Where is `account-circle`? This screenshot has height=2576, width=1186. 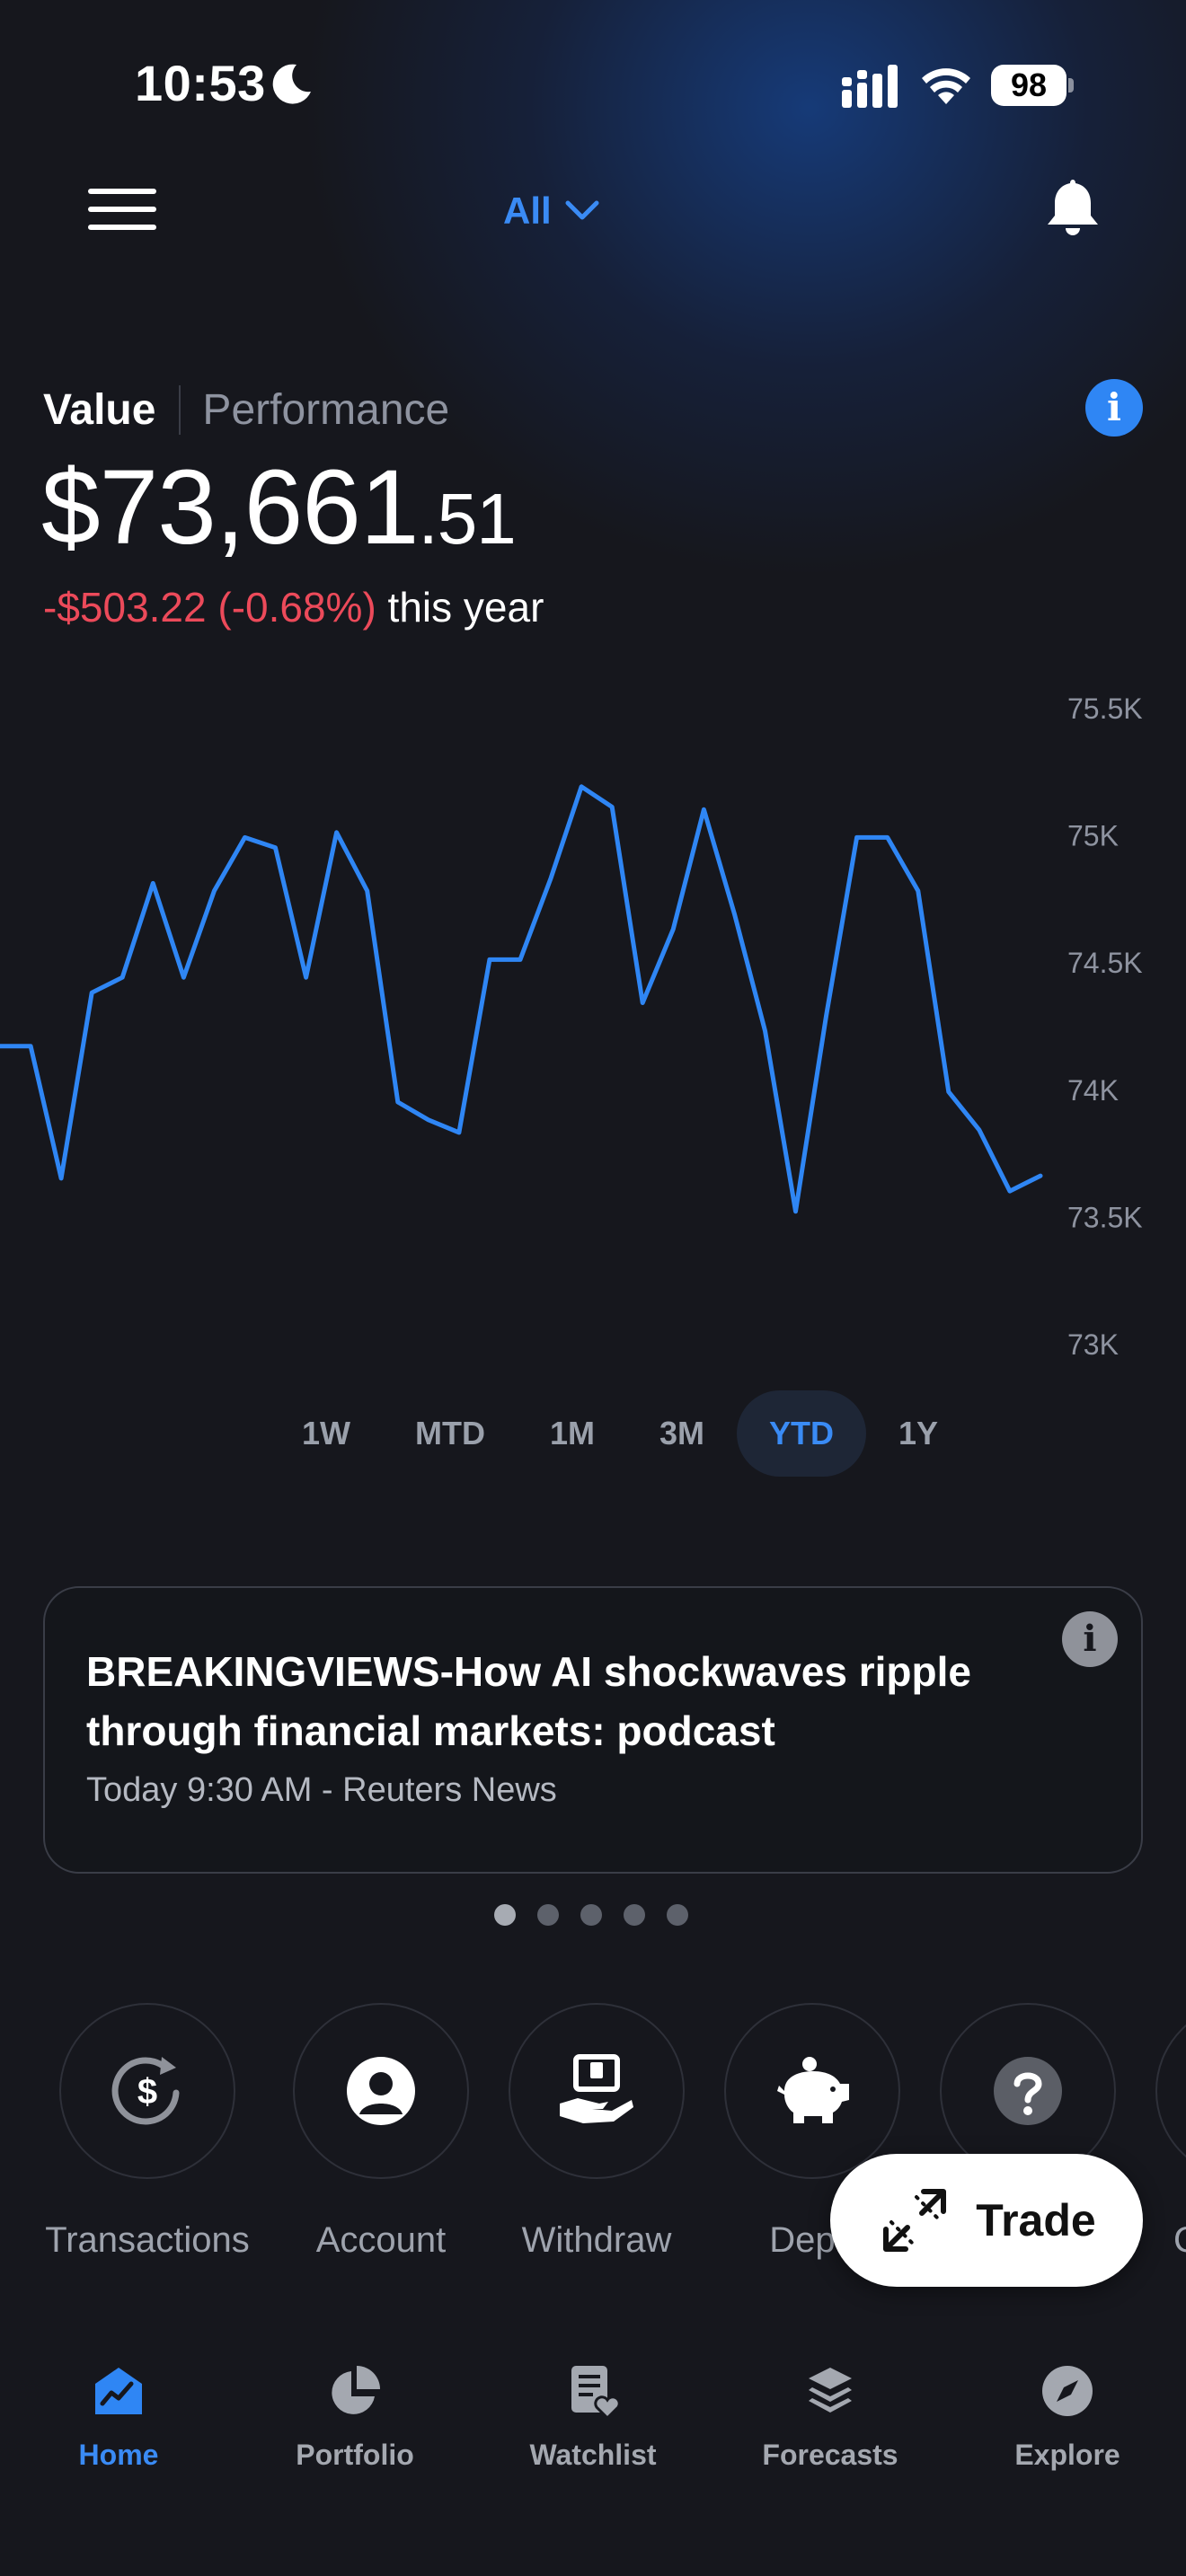
account-circle is located at coordinates (381, 2091).